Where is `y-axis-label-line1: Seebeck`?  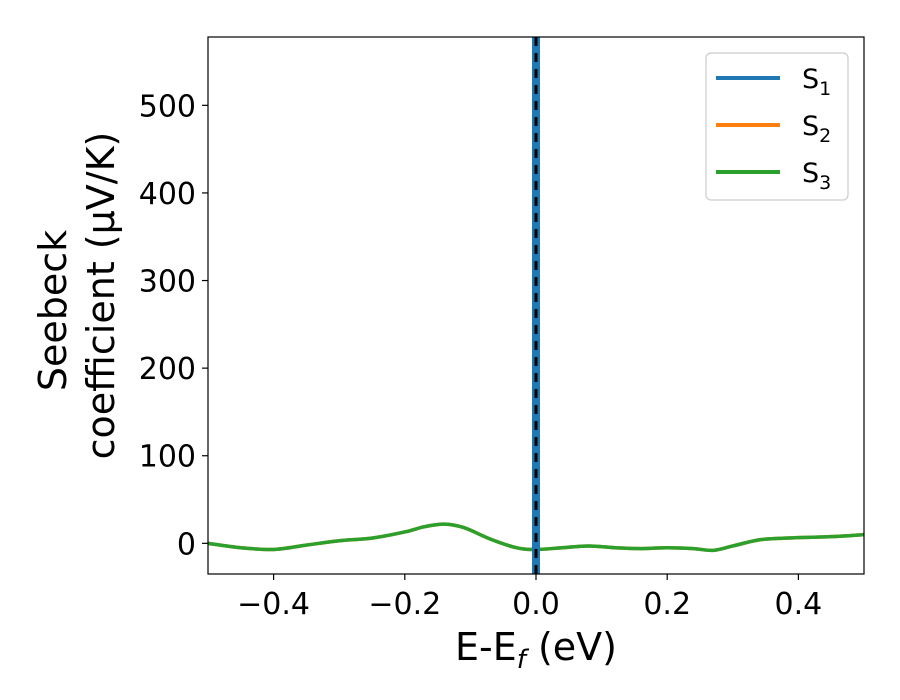 y-axis-label-line1: Seebeck is located at coordinates (53, 310).